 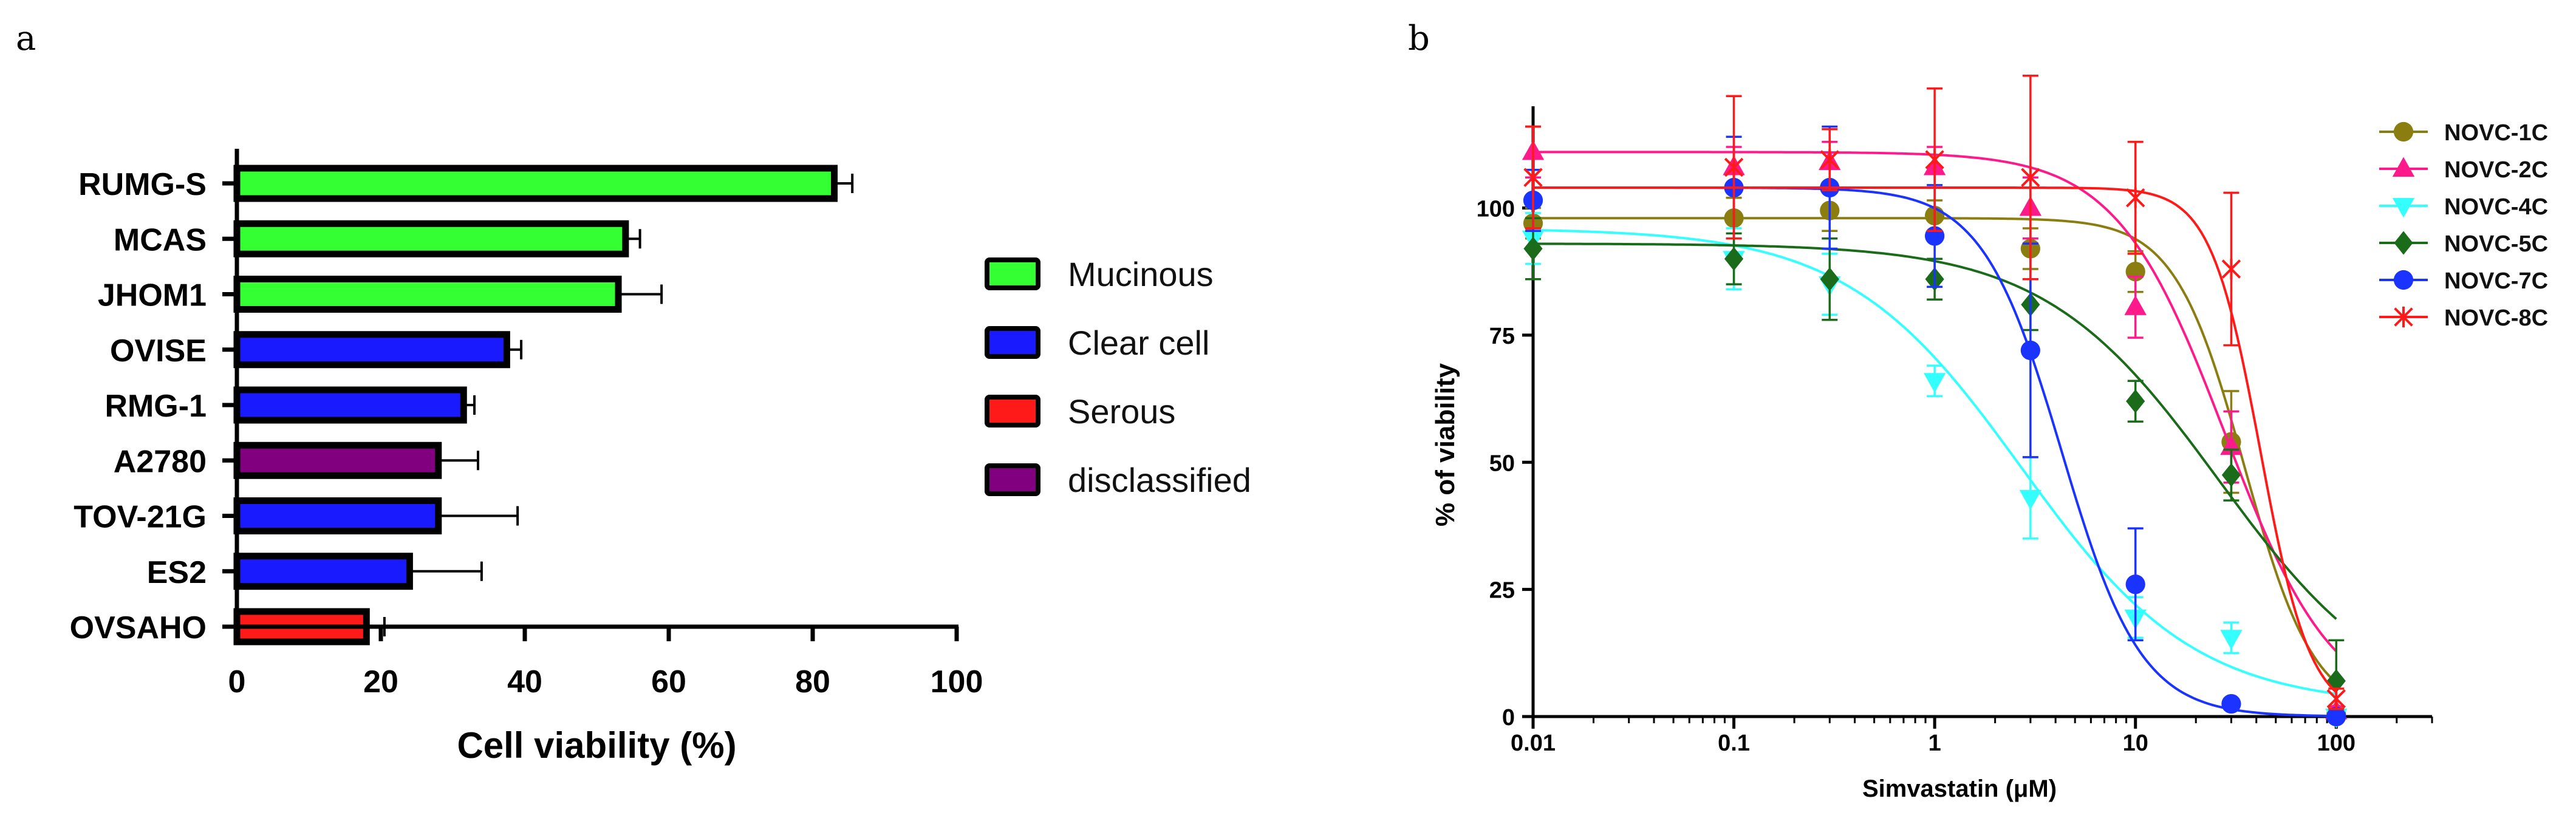 I want to click on legend-marker-novc-5c, so click(x=2403, y=243).